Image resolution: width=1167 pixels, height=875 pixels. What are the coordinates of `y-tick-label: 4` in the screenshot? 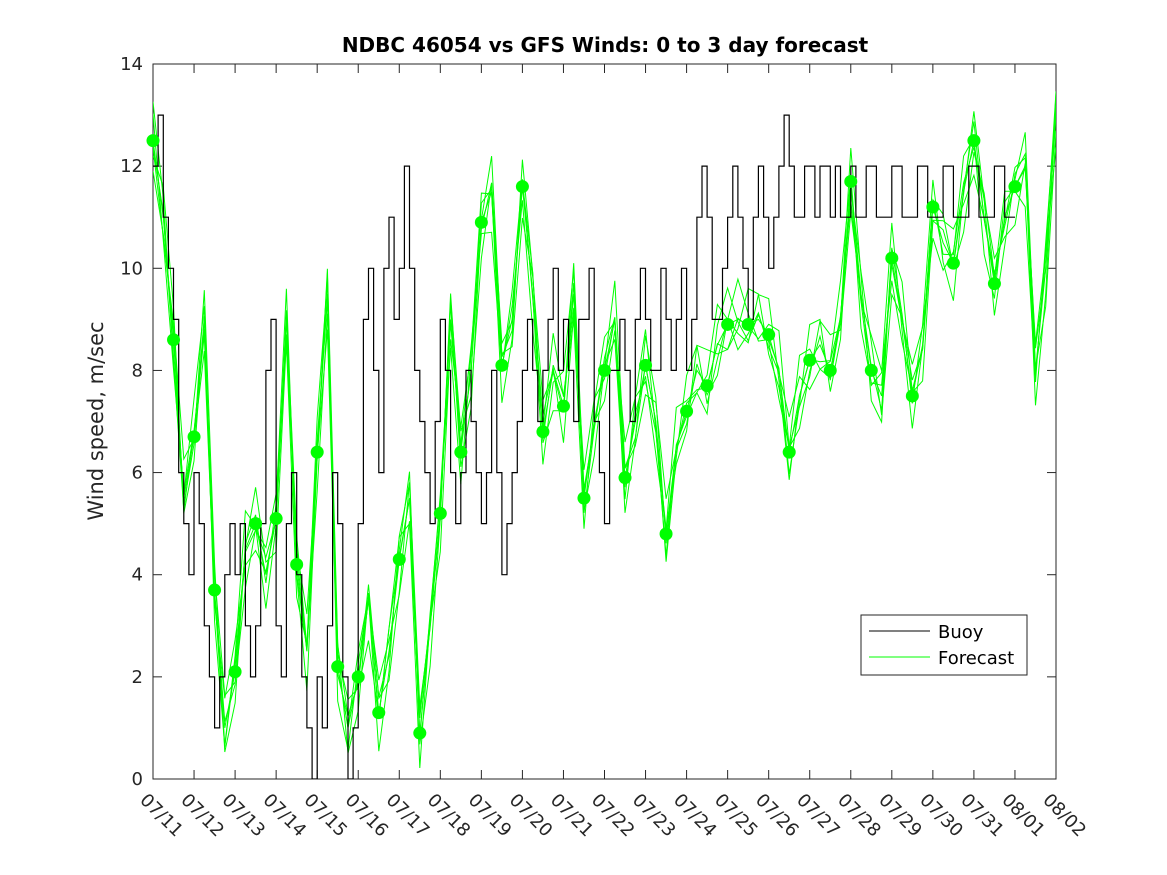 It's located at (137, 575).